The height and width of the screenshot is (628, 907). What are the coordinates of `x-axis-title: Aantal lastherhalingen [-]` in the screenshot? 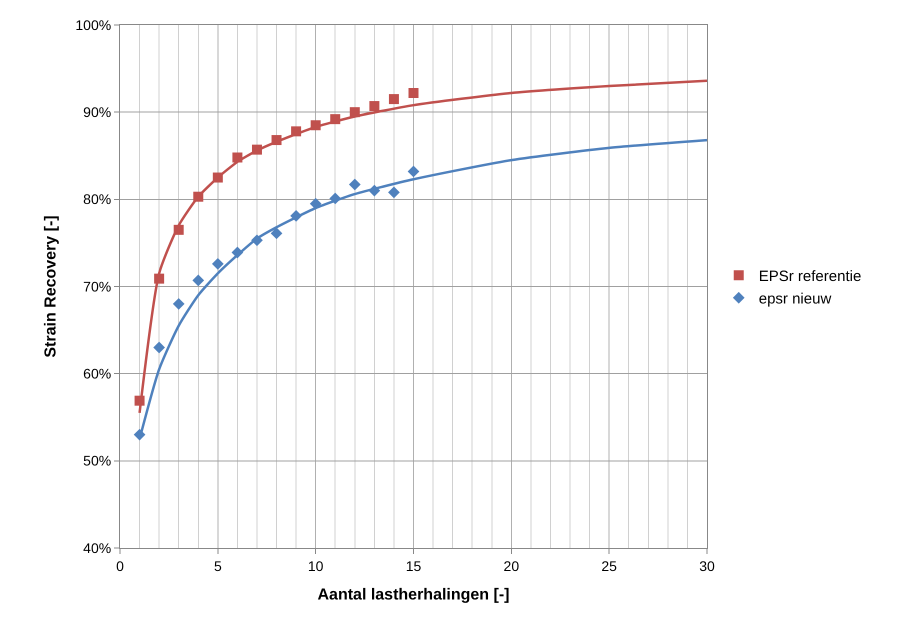 It's located at (413, 595).